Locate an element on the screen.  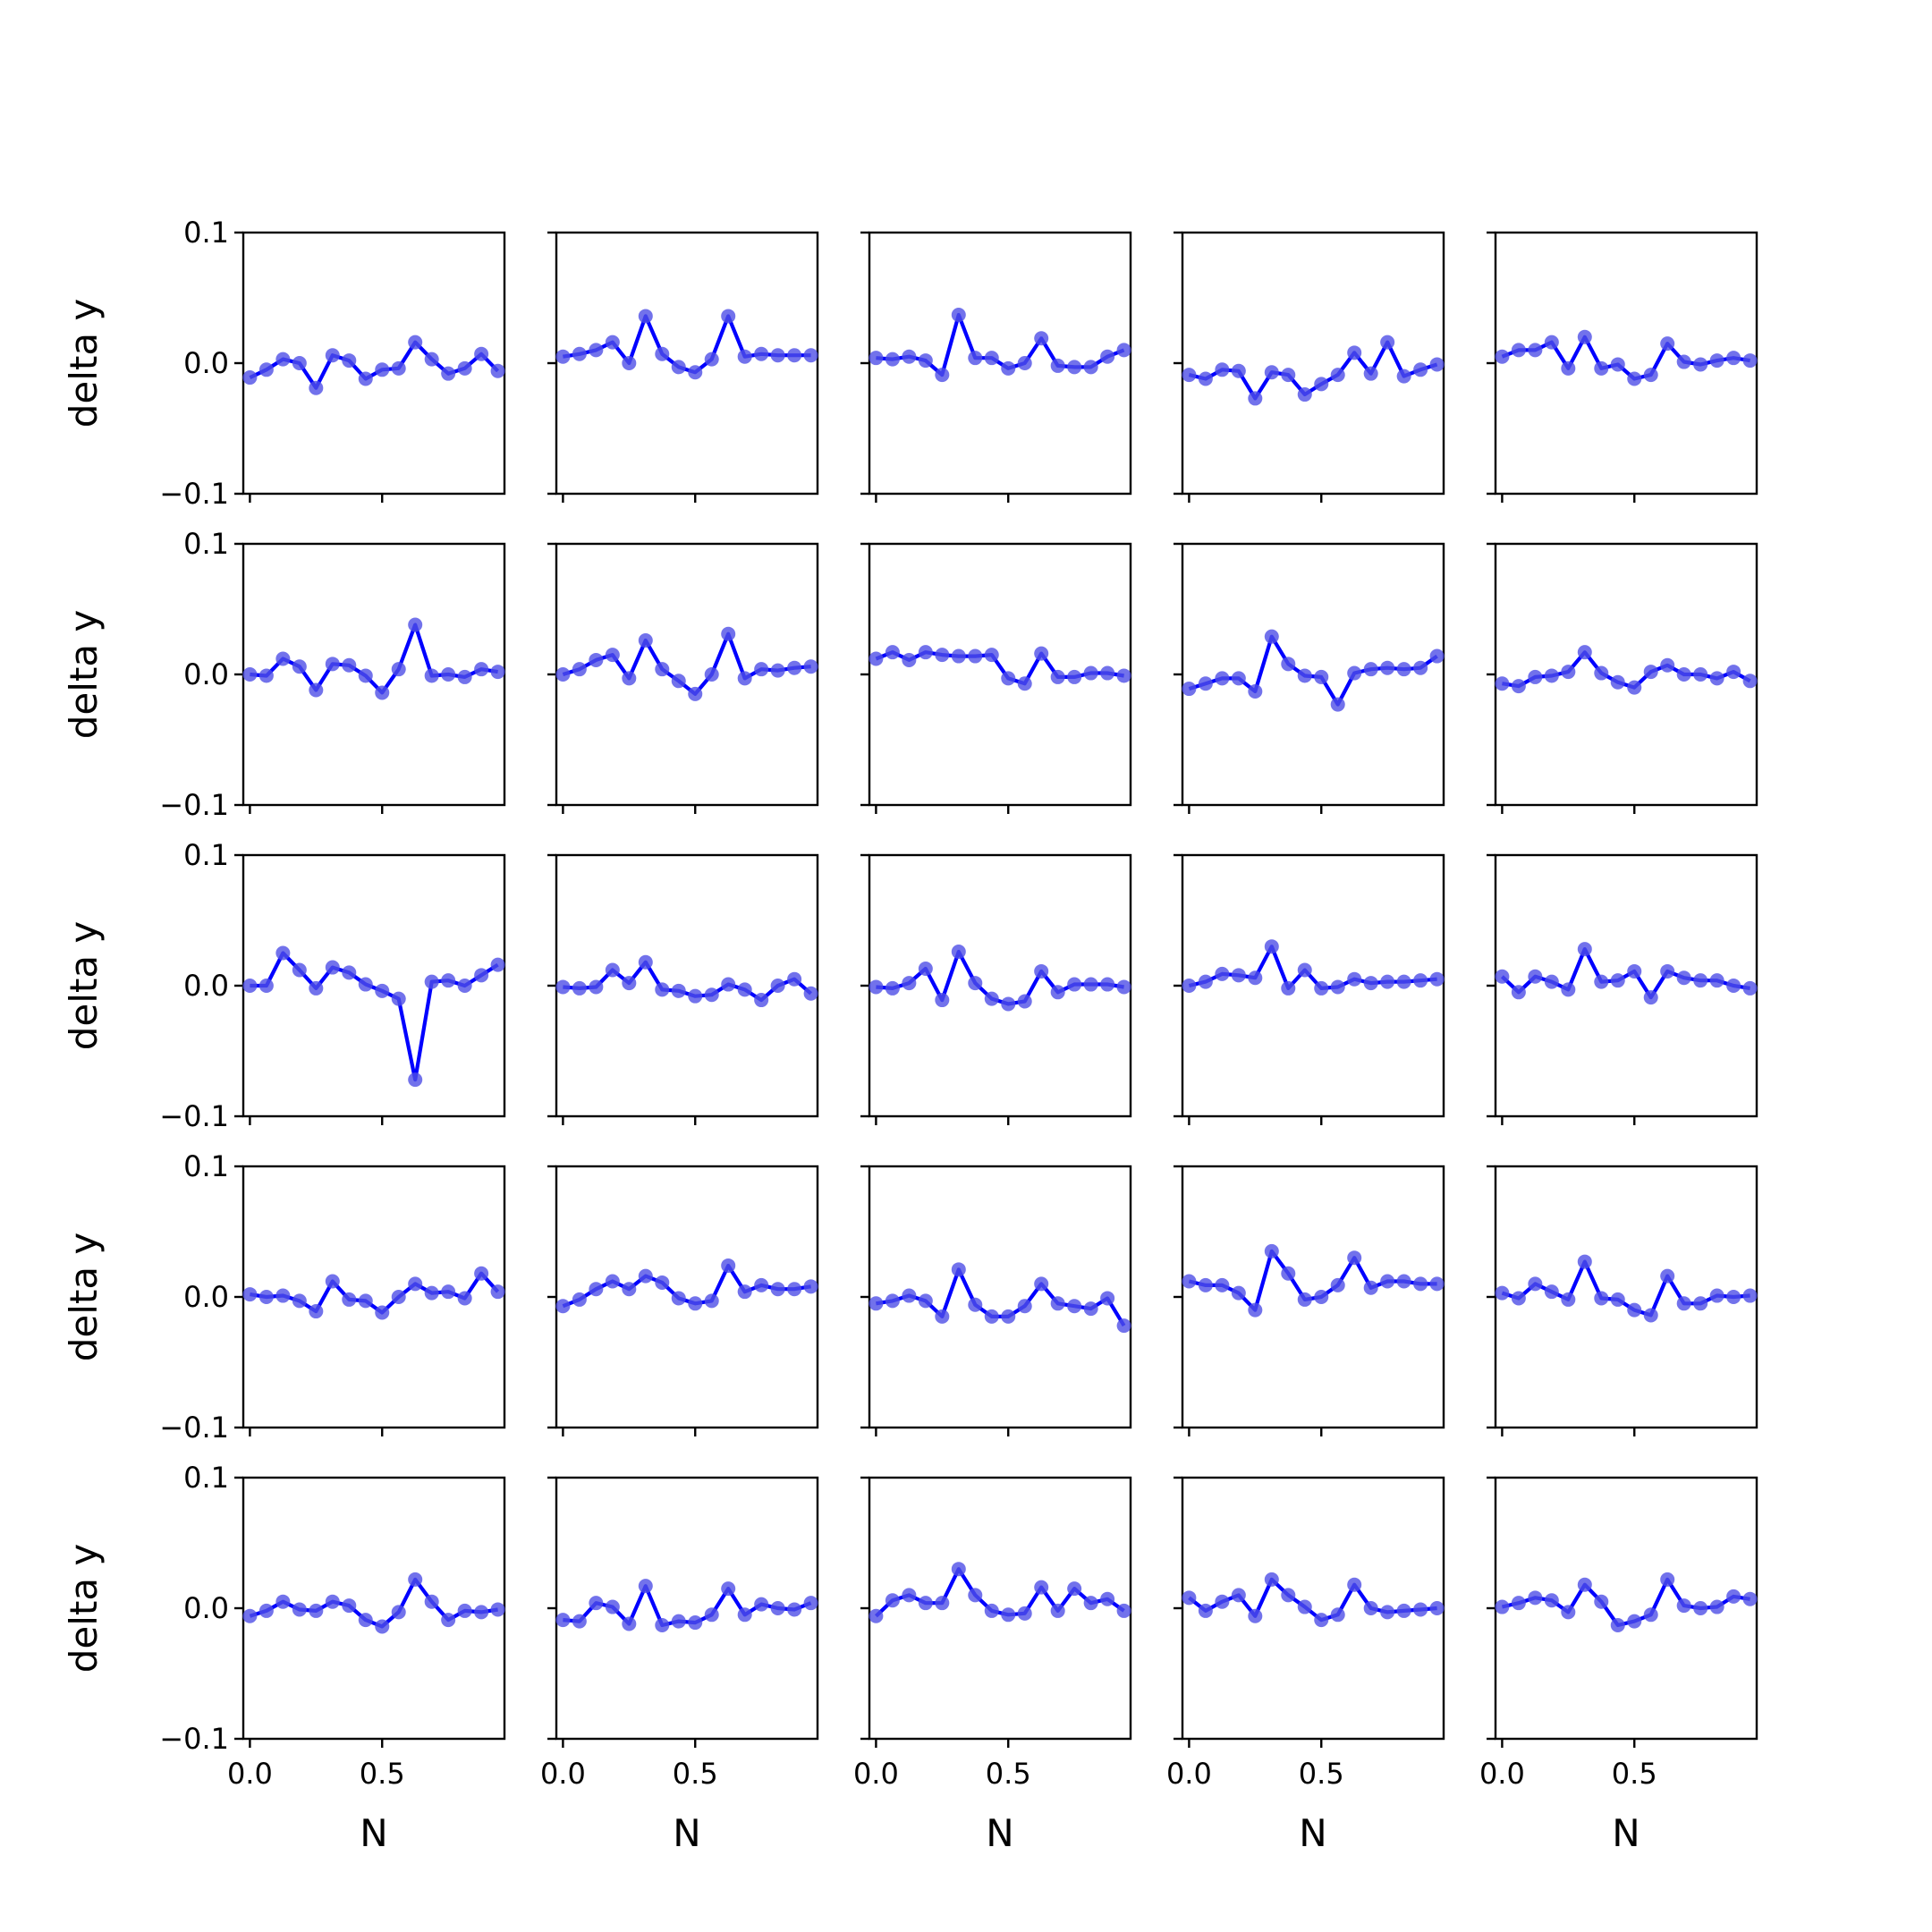
y-tick-label: 0.1 is located at coordinates (206, 1166).